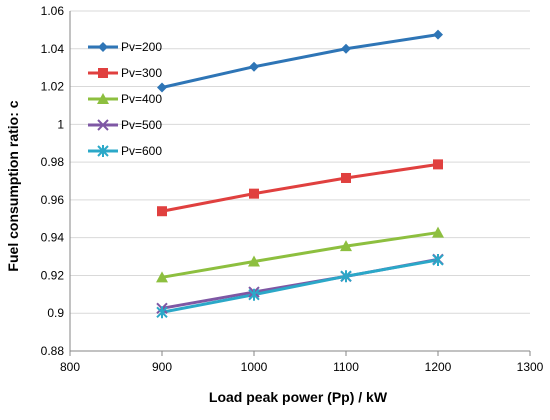  Describe the element at coordinates (141, 47) in the screenshot. I see `legend-label: Pv=200` at that location.